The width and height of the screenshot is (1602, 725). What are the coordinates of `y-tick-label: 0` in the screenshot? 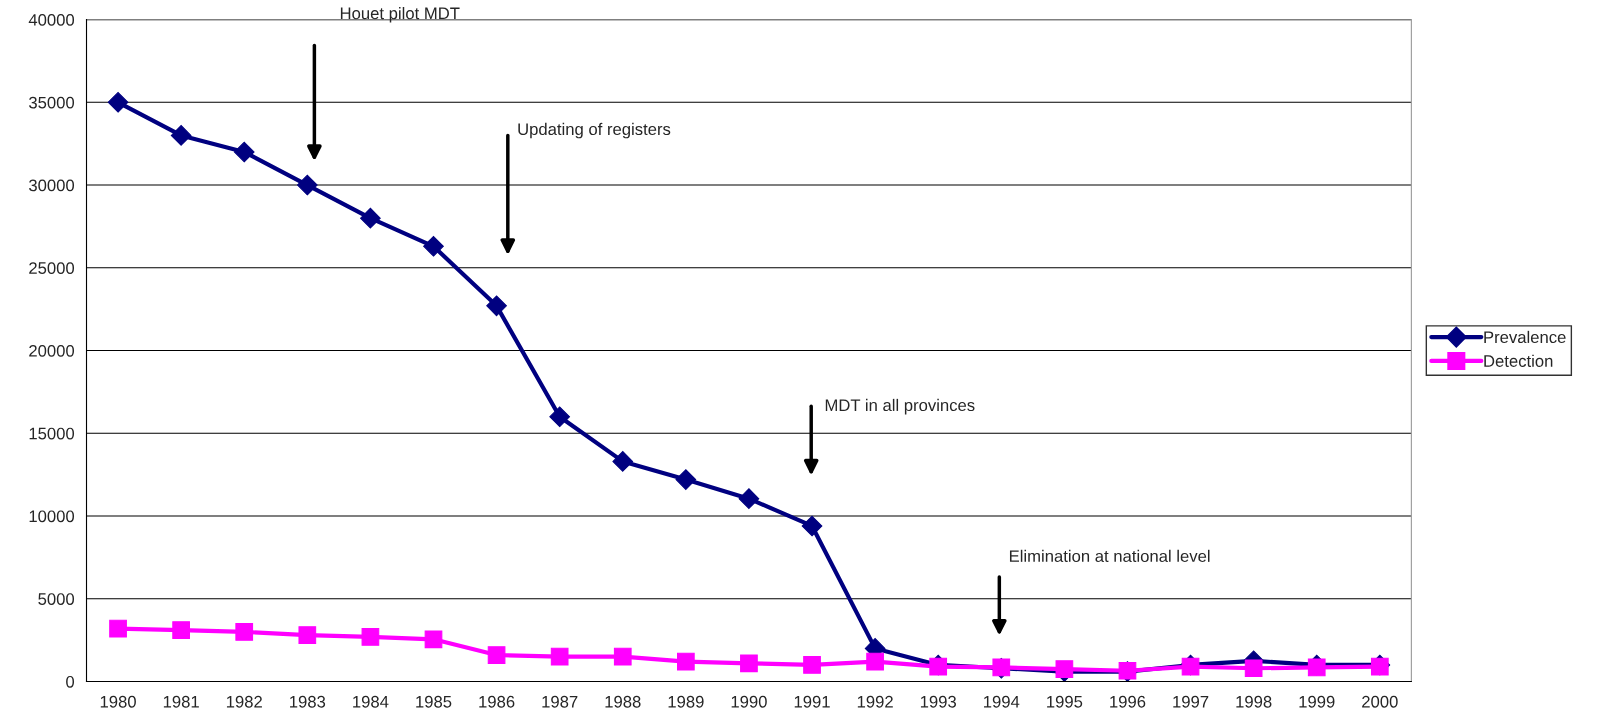 It's located at (70, 681).